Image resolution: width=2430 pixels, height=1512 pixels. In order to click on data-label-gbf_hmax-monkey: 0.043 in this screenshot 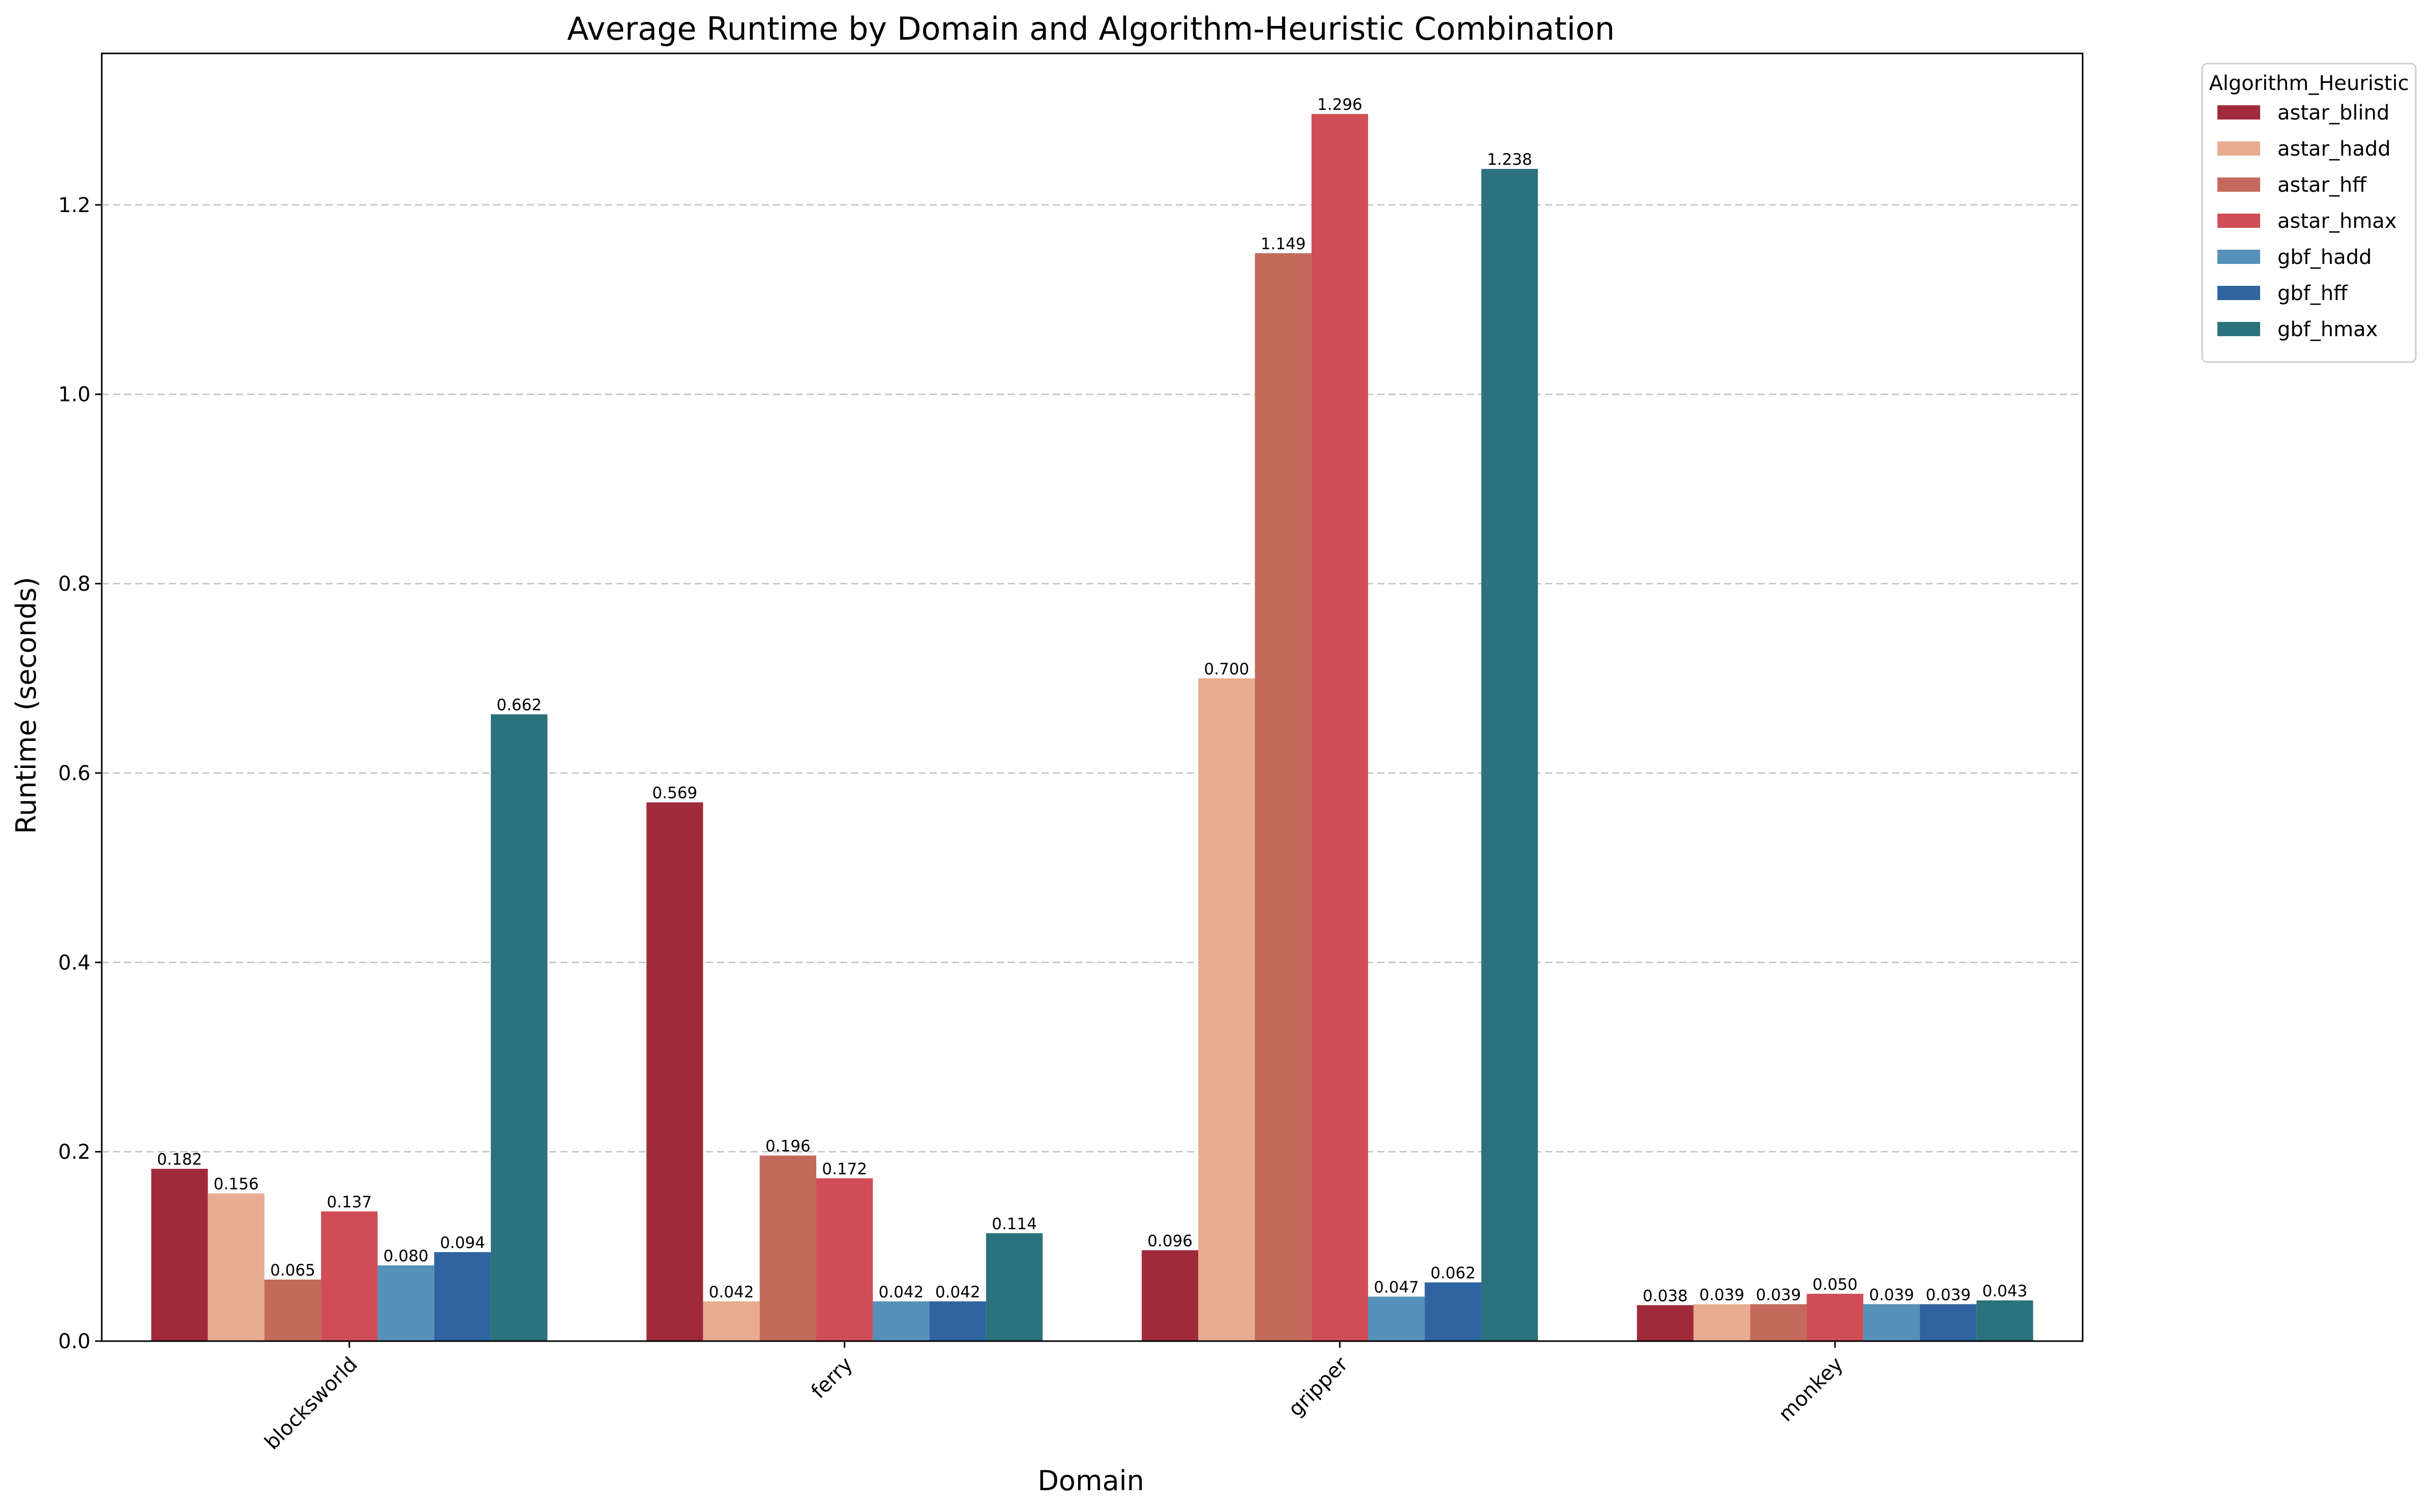, I will do `click(2005, 1291)`.